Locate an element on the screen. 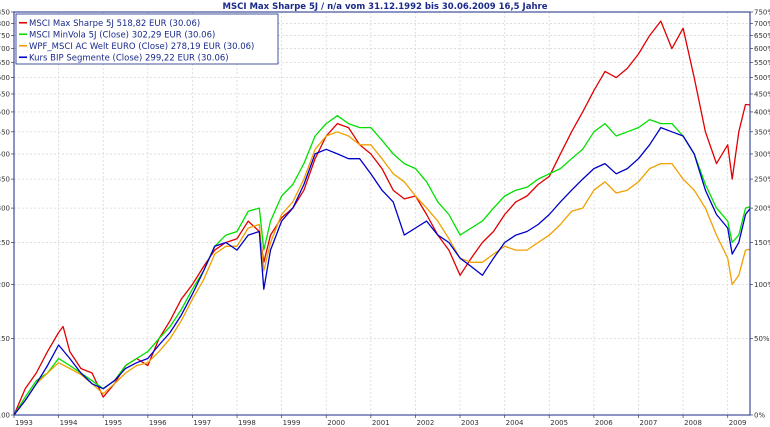 The height and width of the screenshot is (427, 770). y-tick-label: 250 is located at coordinates (5, 243).